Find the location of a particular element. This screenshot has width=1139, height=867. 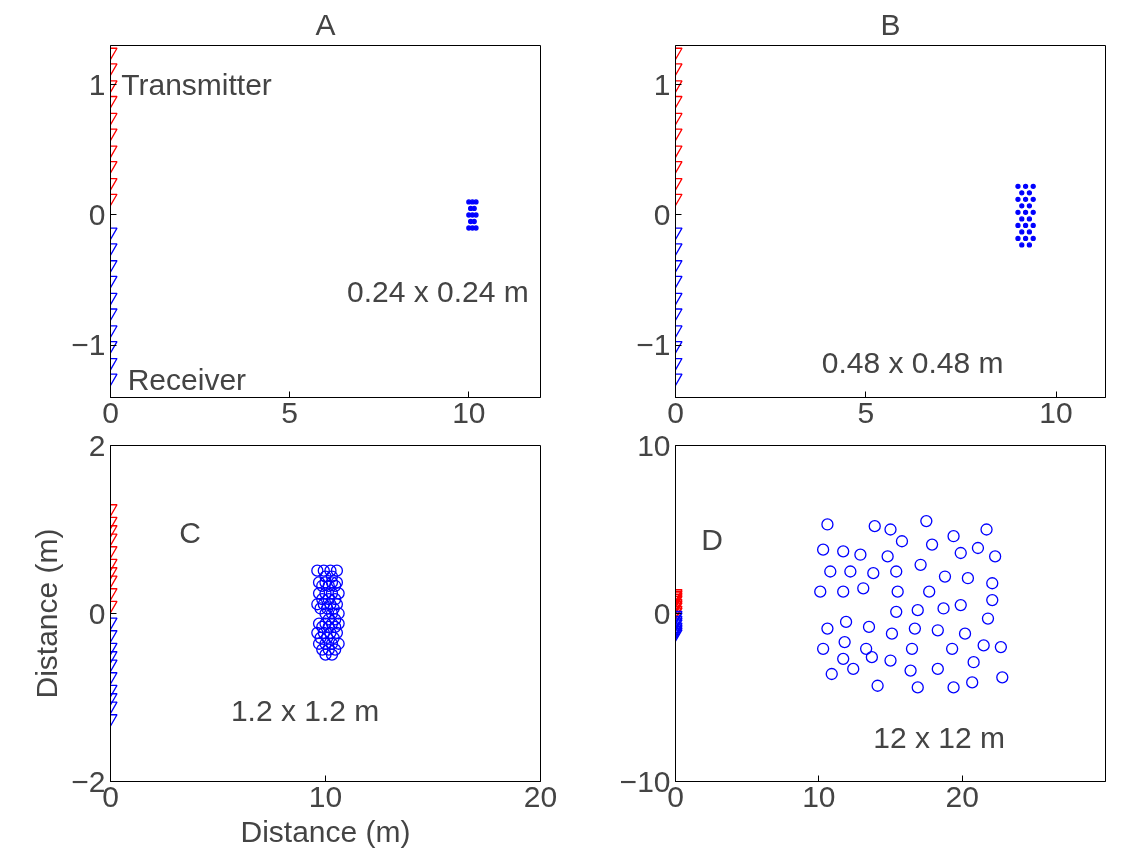

y-tick-label: 2 is located at coordinates (97, 445).